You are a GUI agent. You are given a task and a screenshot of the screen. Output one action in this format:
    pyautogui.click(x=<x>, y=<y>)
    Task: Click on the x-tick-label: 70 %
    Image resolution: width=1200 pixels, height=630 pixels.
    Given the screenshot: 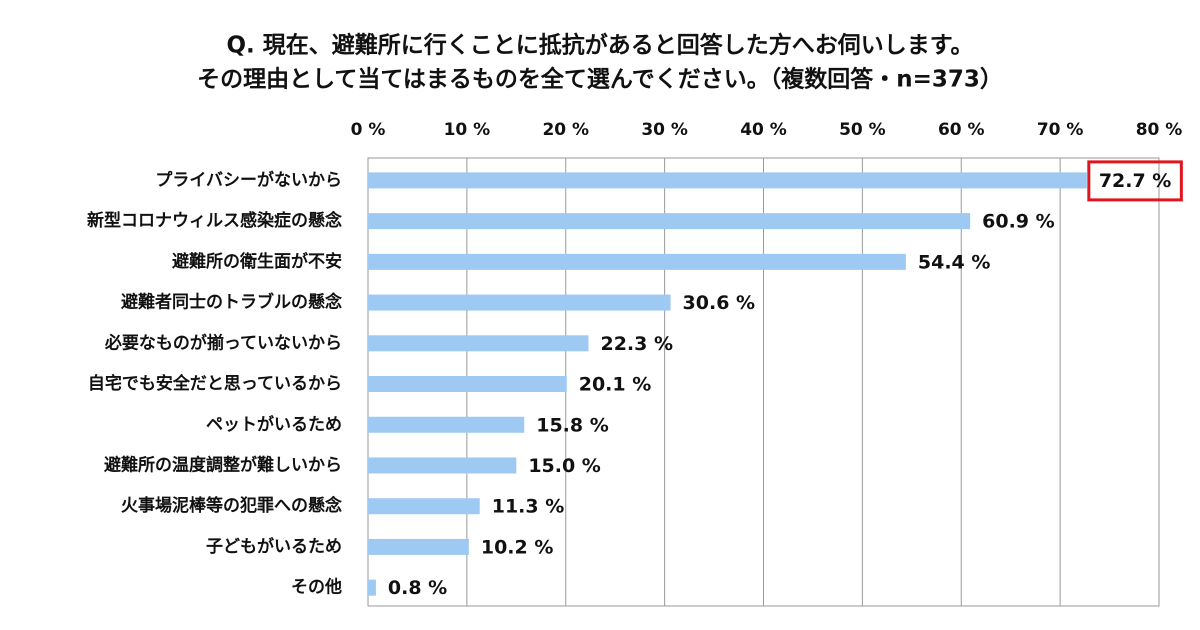 What is the action you would take?
    pyautogui.click(x=1060, y=130)
    